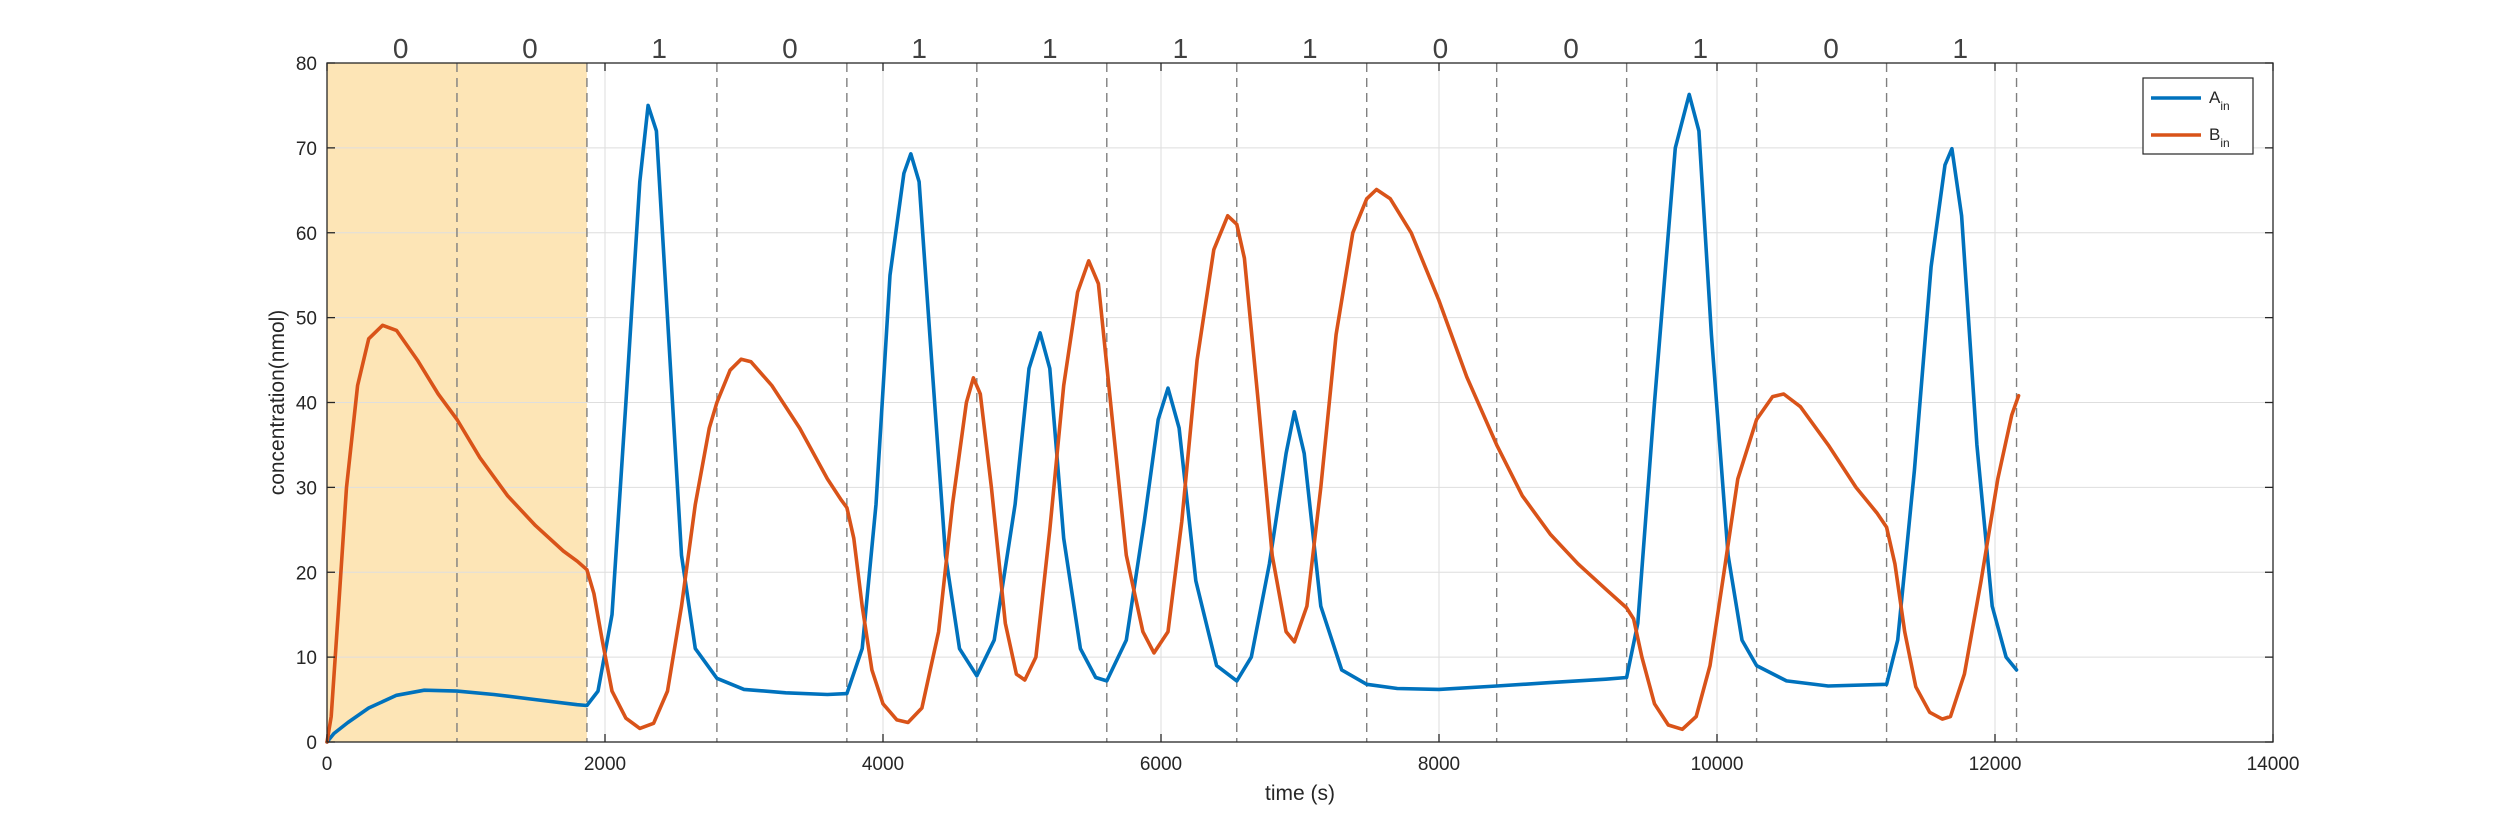  I want to click on y-axis-label: concentration(nmol), so click(277, 403).